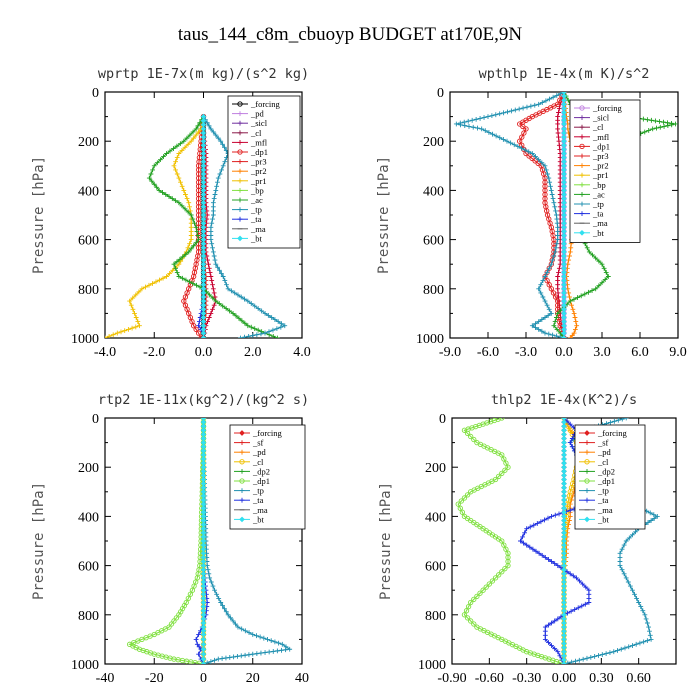 This screenshot has width=700, height=700. Describe the element at coordinates (248, 190) in the screenshot. I see `legend-item: _bp` at that location.